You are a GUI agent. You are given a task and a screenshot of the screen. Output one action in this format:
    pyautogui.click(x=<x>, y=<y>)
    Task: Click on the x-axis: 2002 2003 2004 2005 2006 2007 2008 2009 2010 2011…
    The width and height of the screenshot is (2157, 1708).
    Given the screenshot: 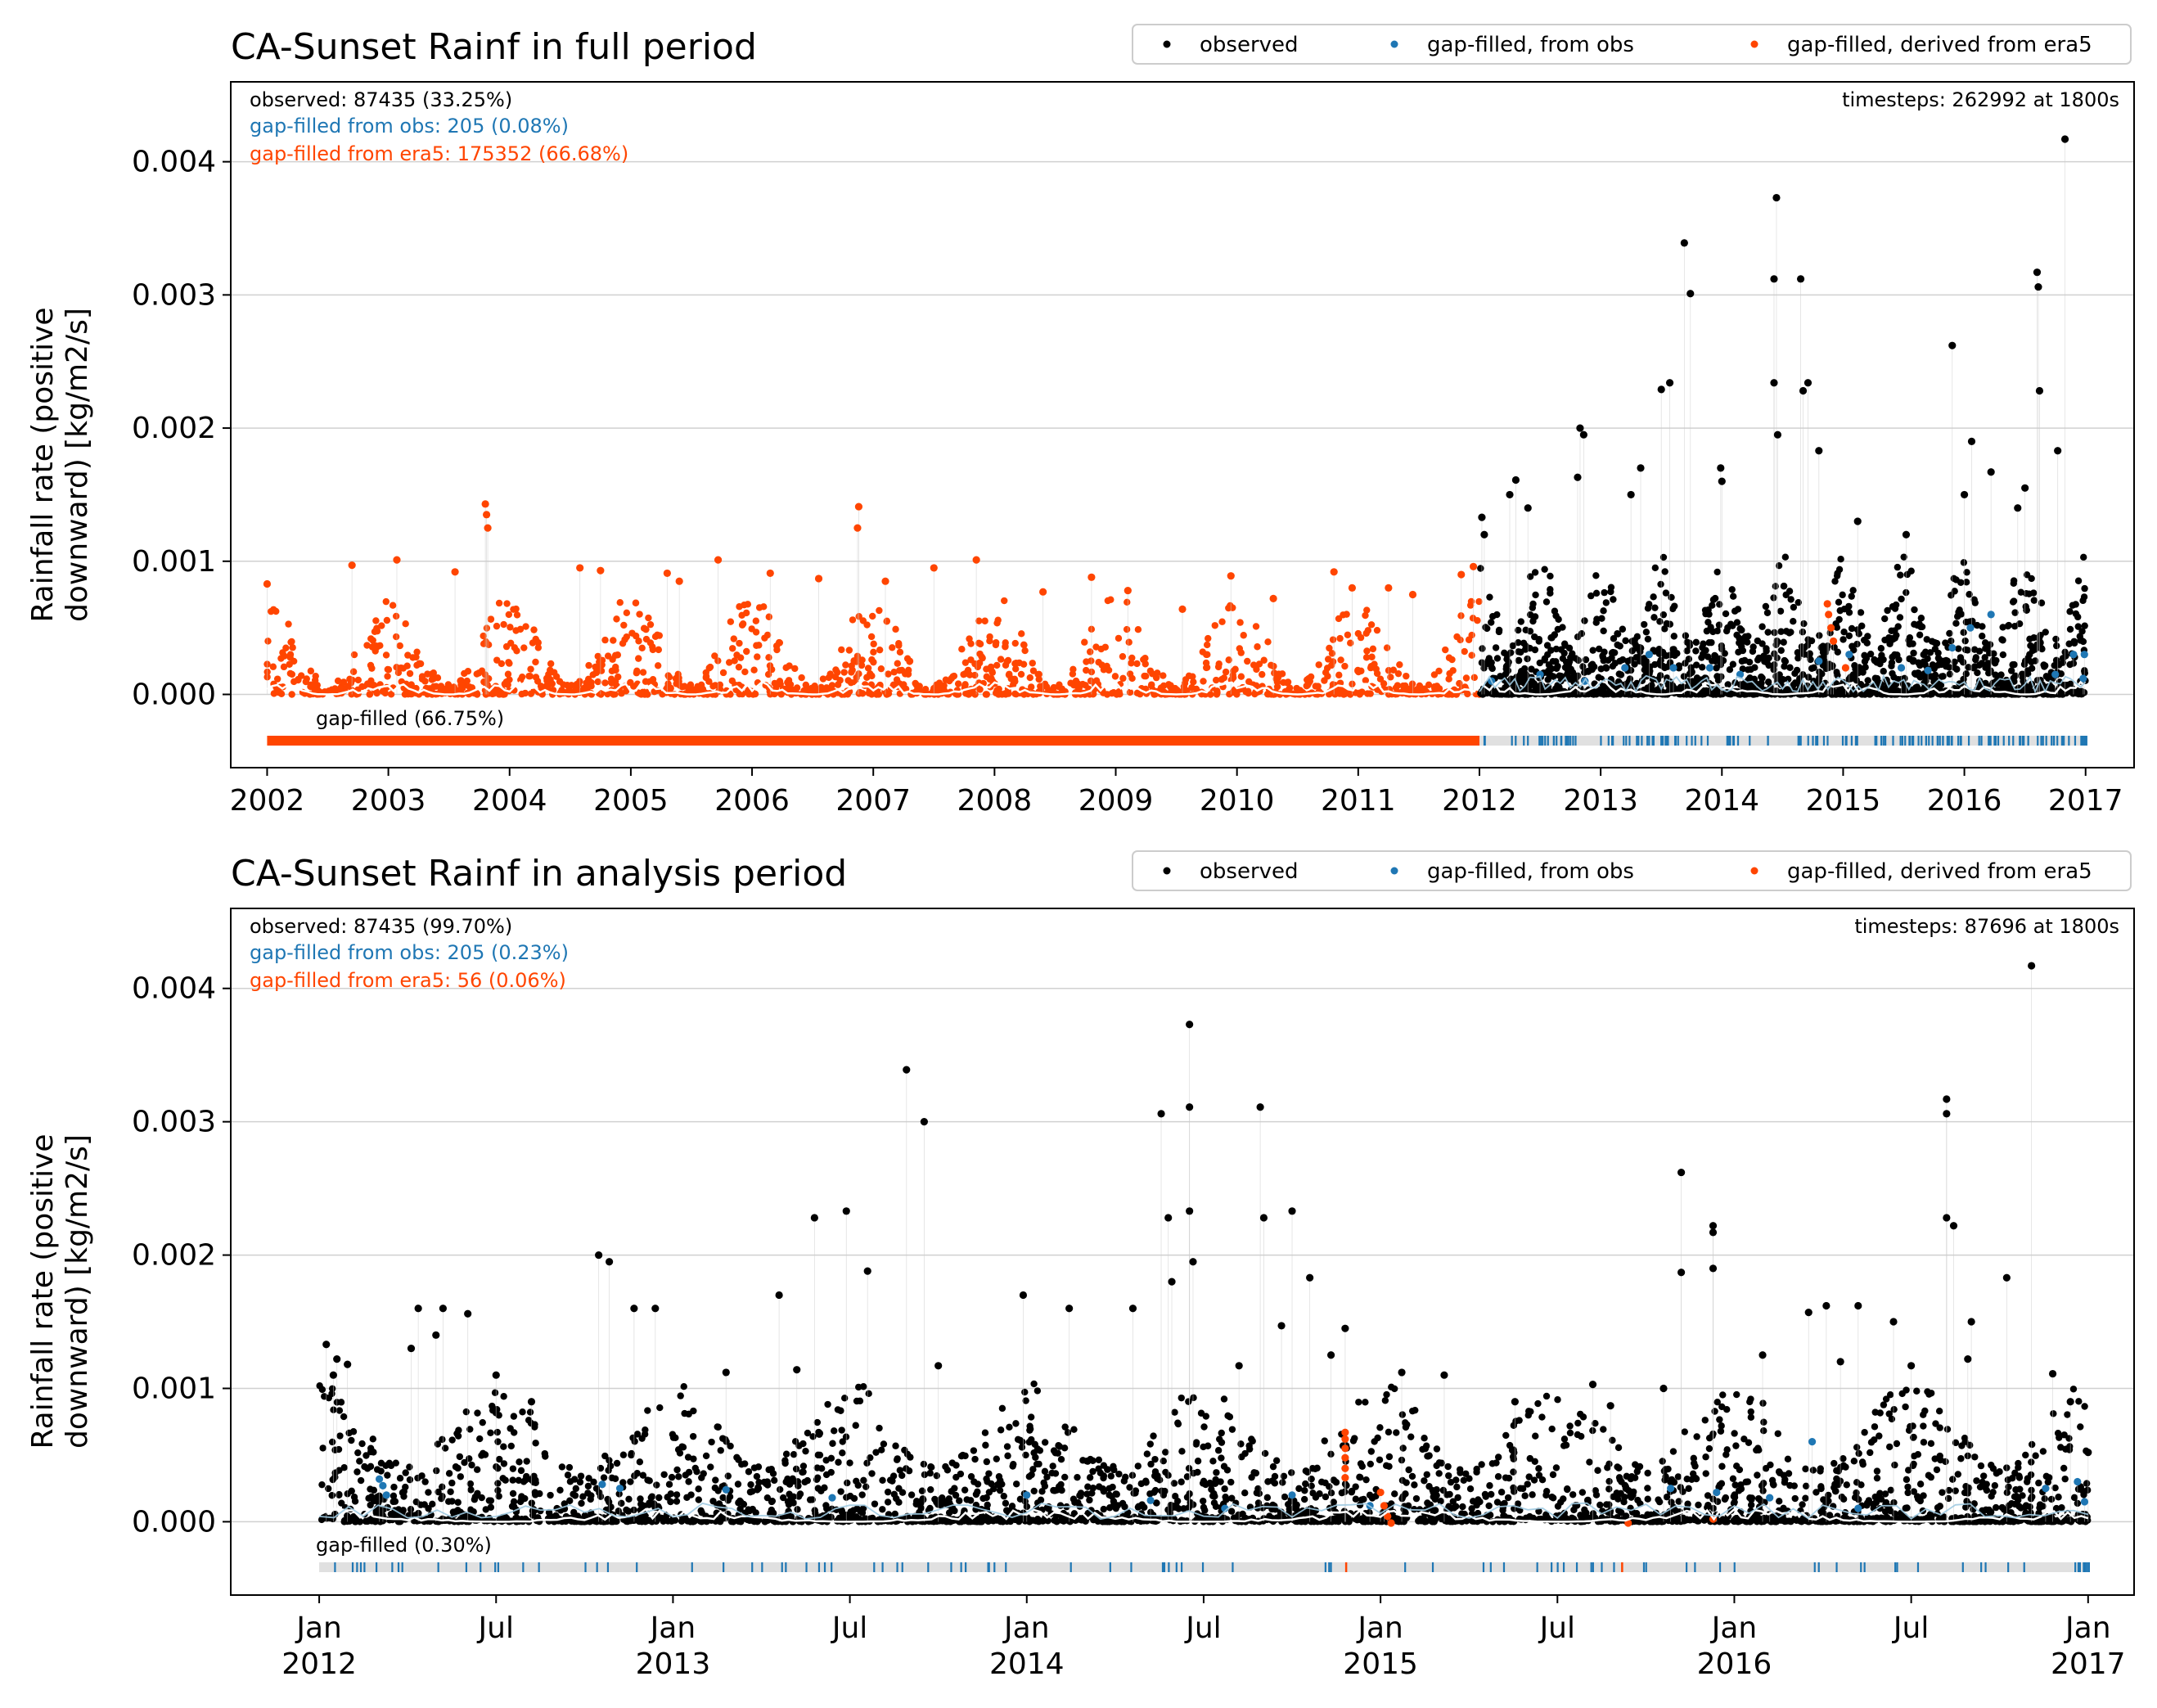 What is the action you would take?
    pyautogui.click(x=1176, y=793)
    